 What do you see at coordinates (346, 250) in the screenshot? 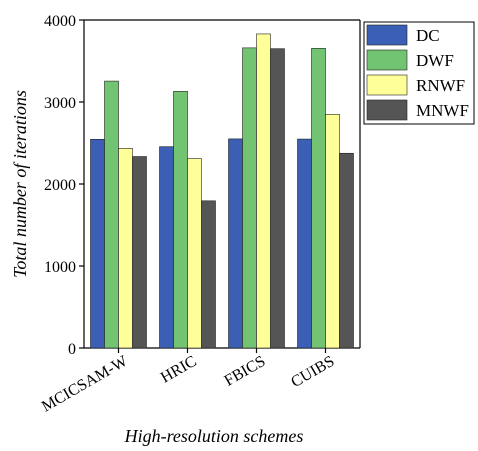
I see `bar-mnwf-cuibs` at bounding box center [346, 250].